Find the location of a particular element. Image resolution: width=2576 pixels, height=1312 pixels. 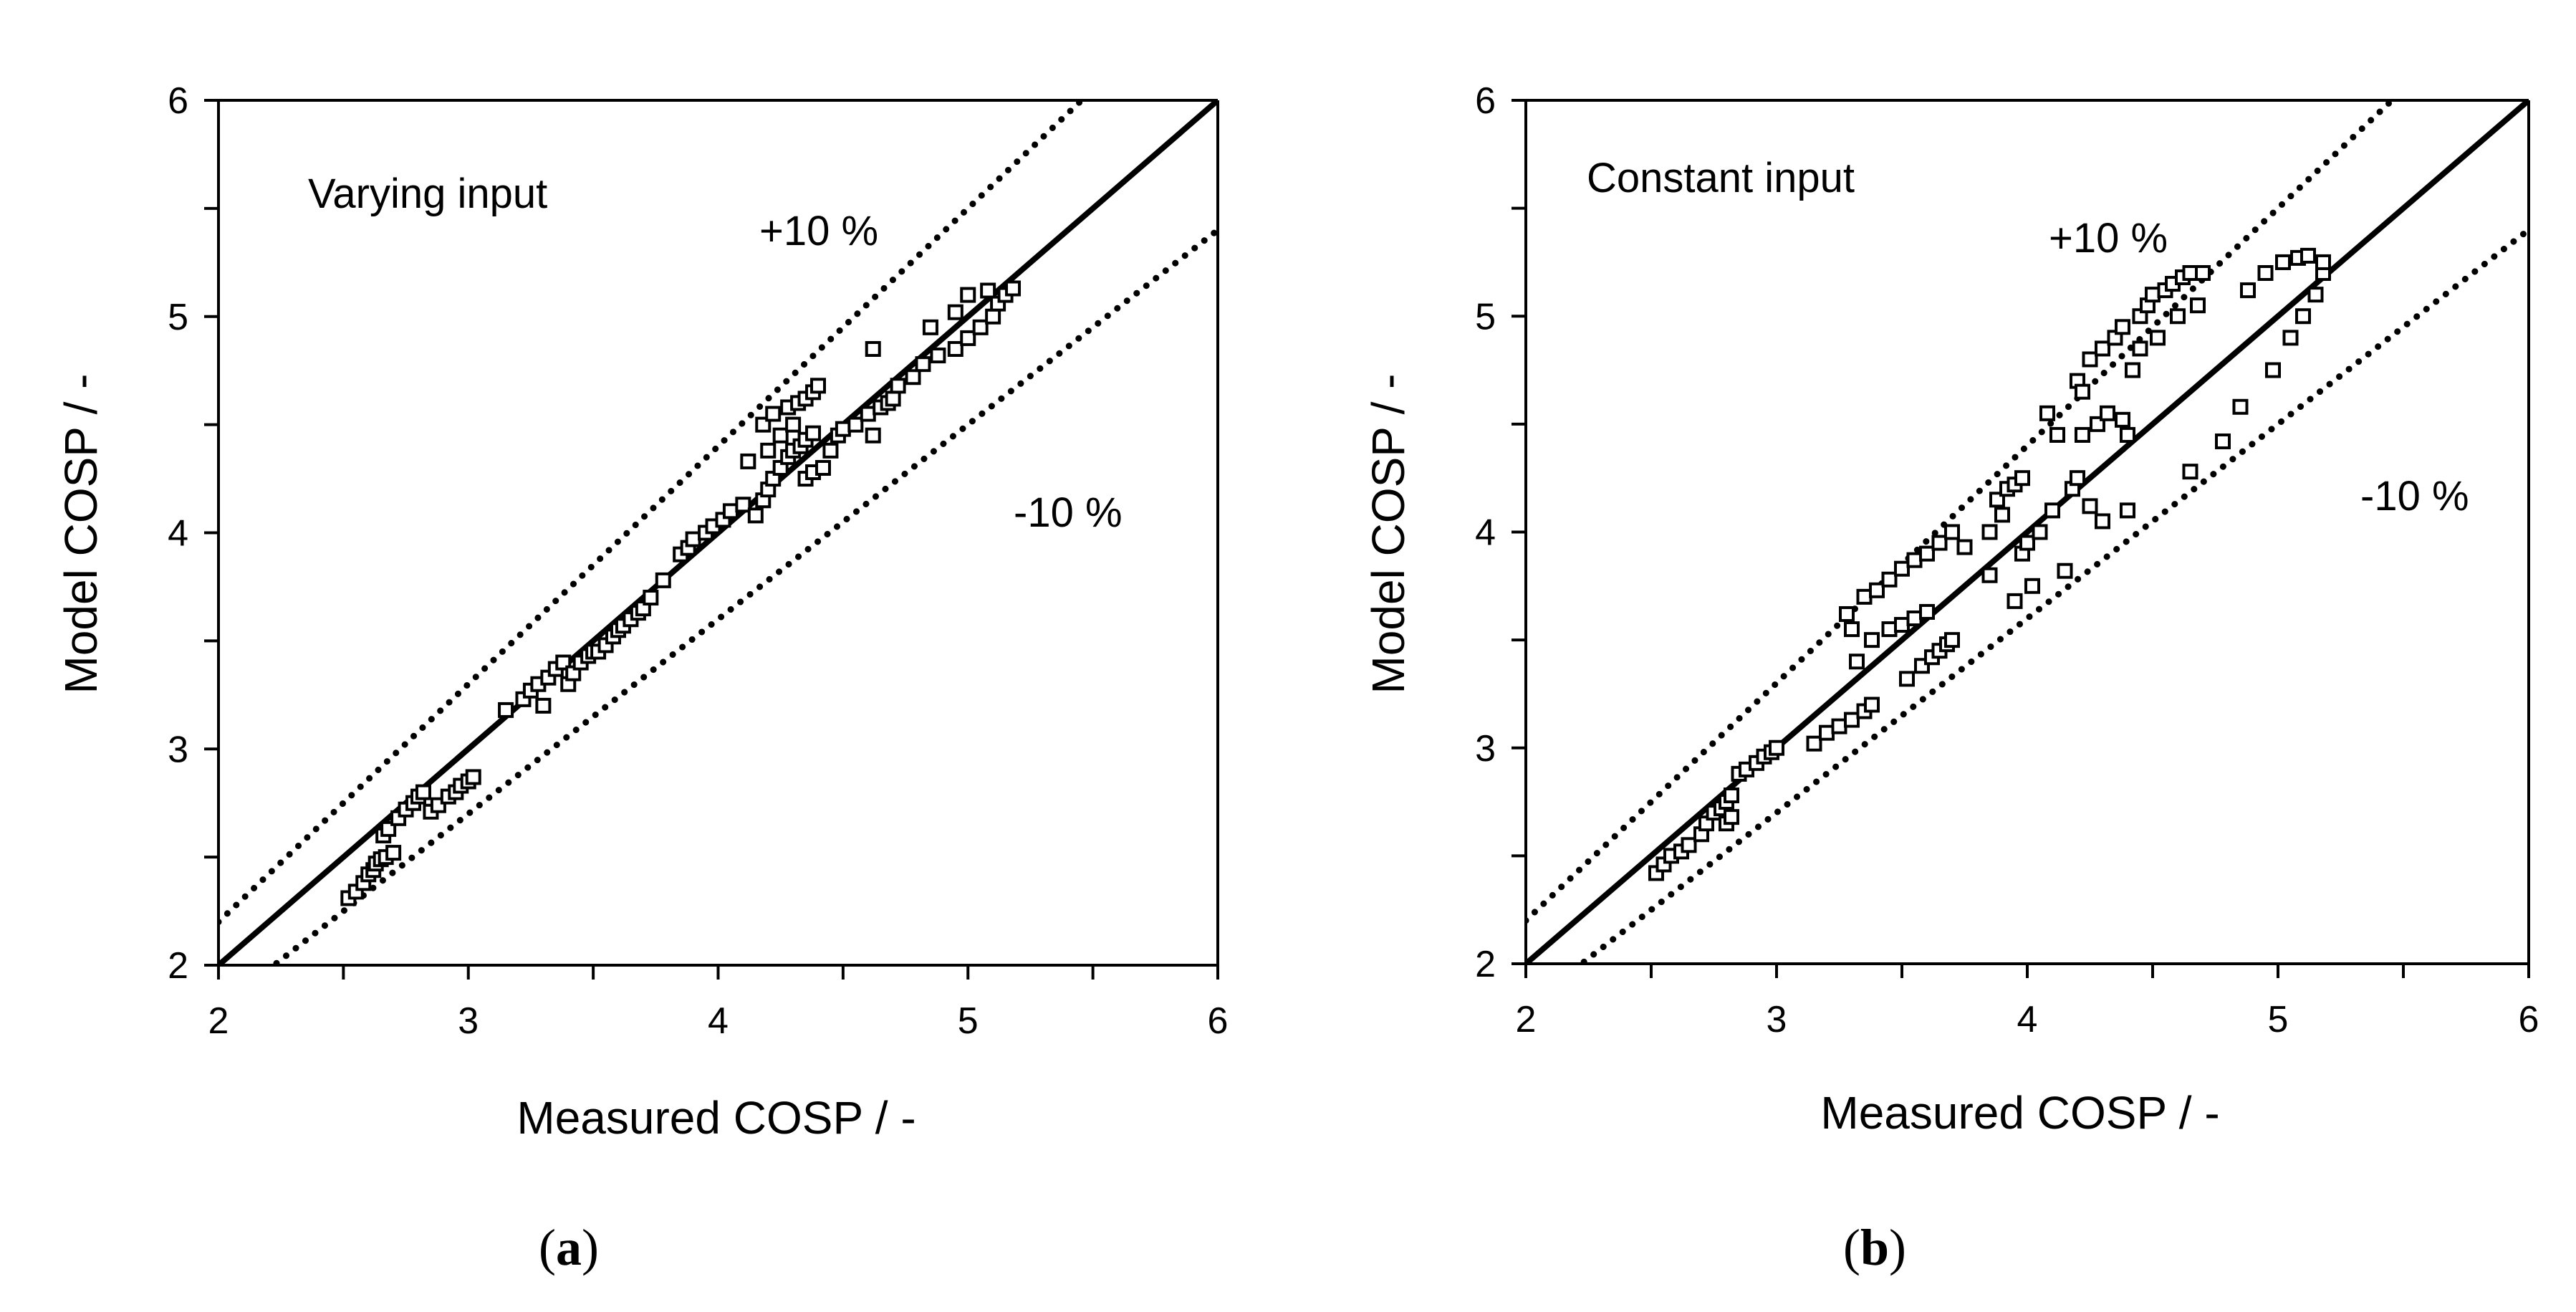

data-points is located at coordinates (1990, 564).